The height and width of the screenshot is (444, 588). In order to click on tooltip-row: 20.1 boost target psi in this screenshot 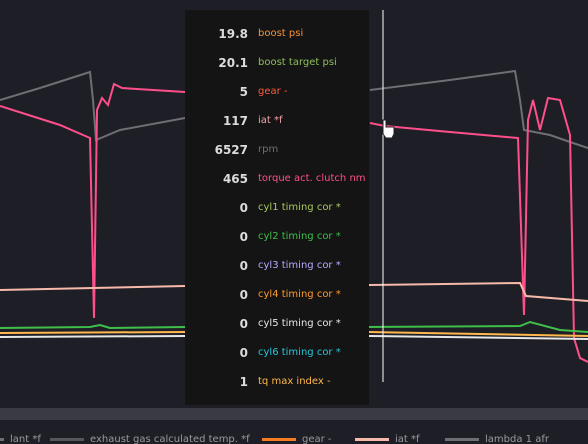, I will do `click(277, 63)`.